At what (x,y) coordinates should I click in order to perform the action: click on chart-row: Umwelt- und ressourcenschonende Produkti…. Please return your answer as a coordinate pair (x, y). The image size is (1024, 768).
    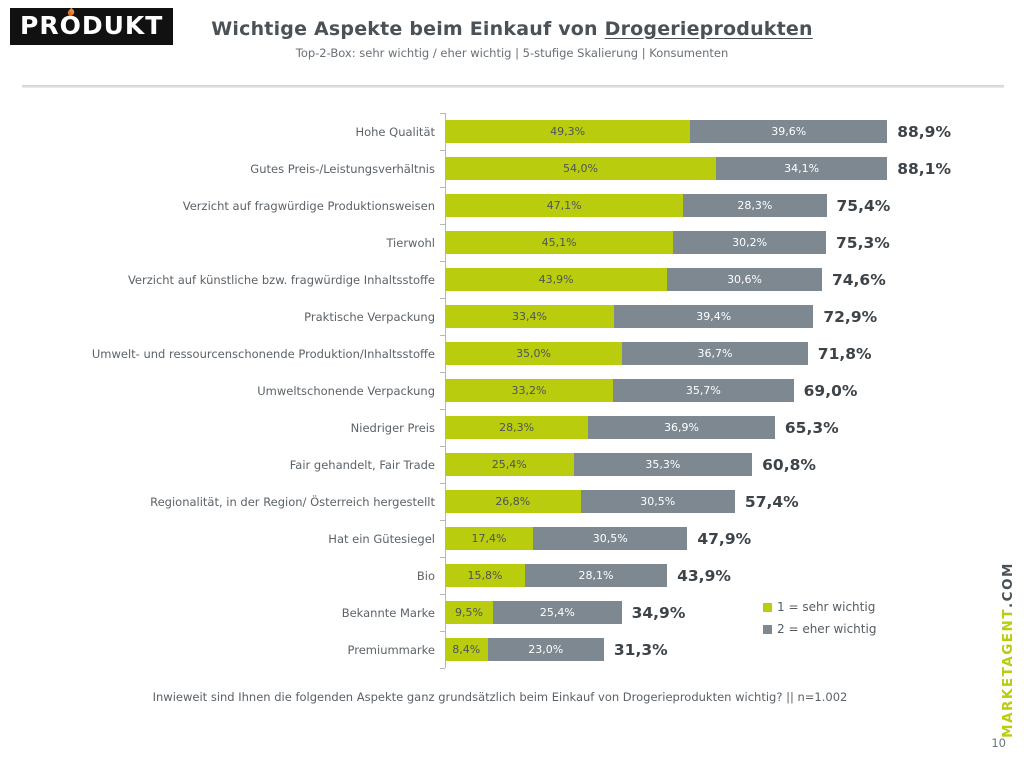
    Looking at the image, I should click on (500, 353).